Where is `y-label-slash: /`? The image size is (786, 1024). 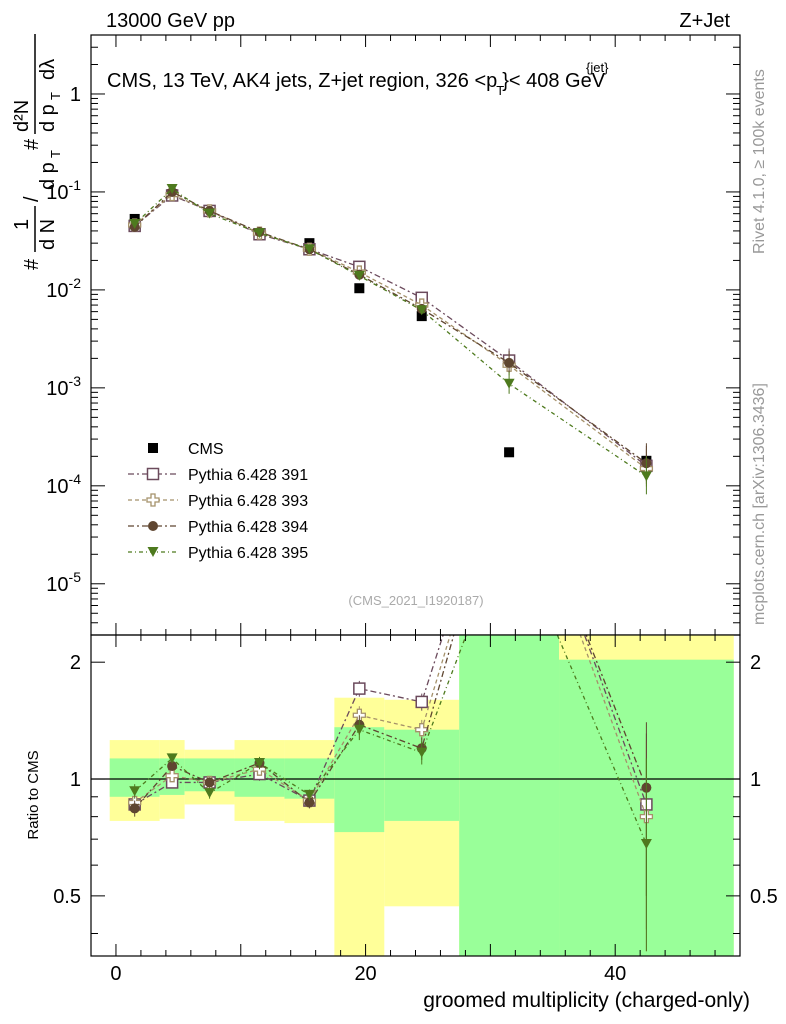
y-label-slash: / is located at coordinates (32, 199).